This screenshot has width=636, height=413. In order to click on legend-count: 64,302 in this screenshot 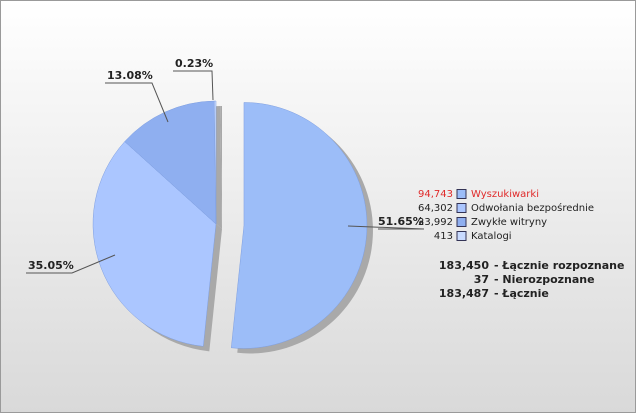, I will do `click(435, 208)`.